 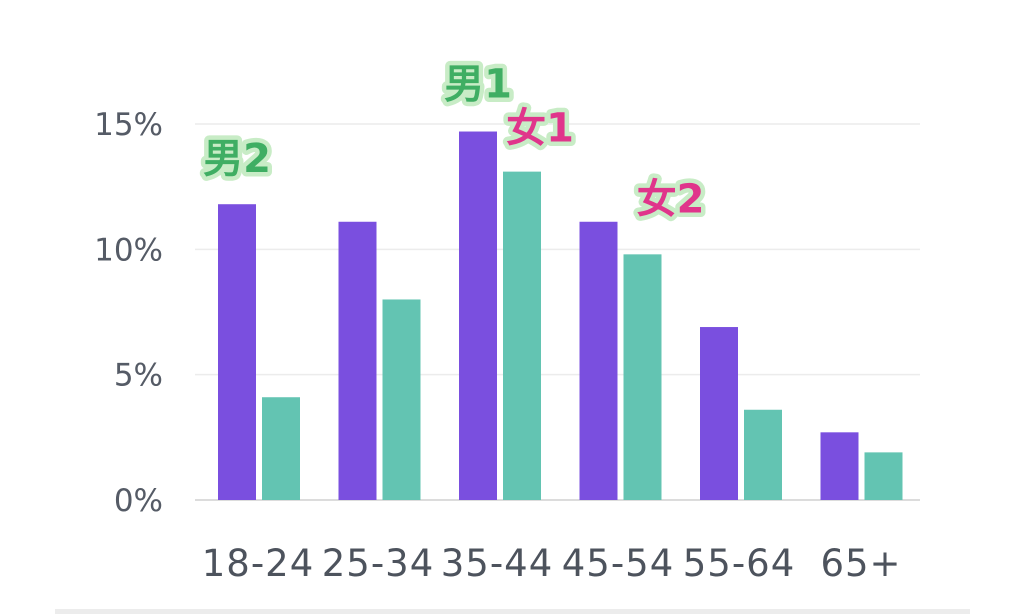 What do you see at coordinates (128, 125) in the screenshot?
I see `y-tick-label: 15%` at bounding box center [128, 125].